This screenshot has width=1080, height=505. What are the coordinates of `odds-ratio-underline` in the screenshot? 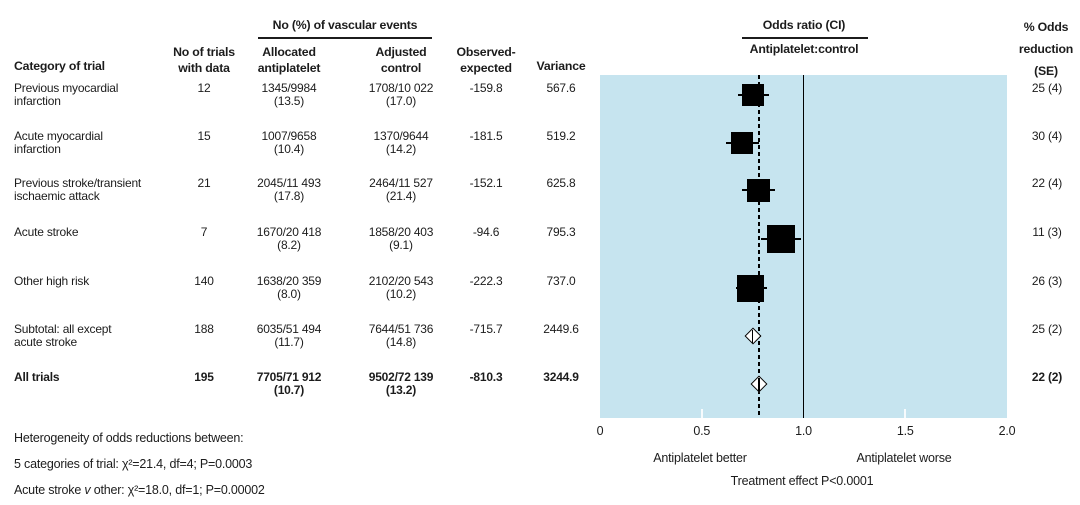 It's located at (805, 38).